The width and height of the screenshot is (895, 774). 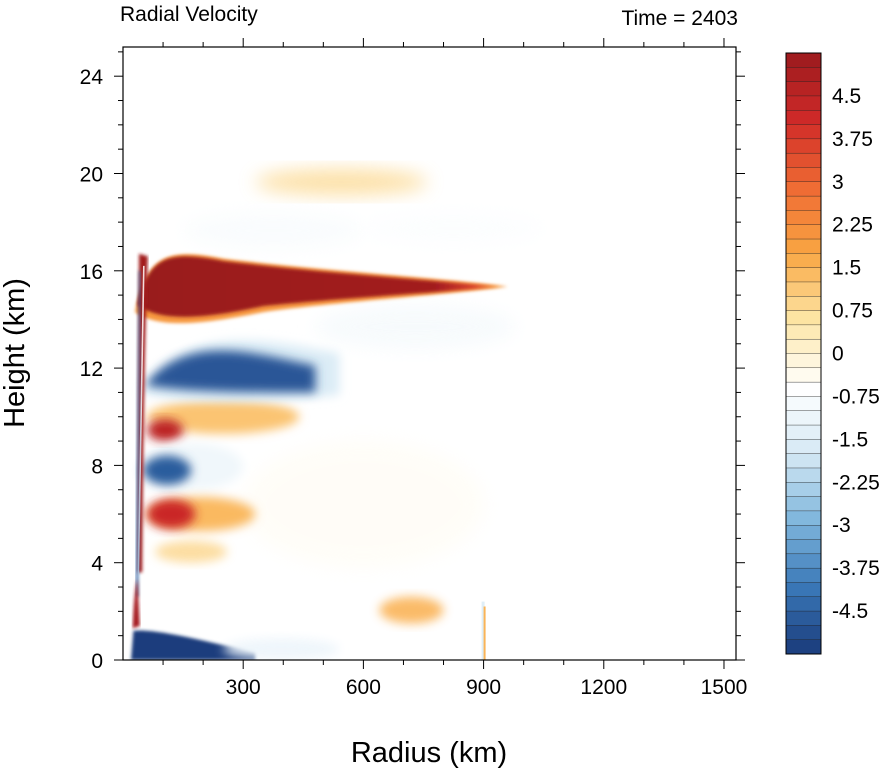 I want to click on y-axis-label: Height (km), so click(x=15, y=353).